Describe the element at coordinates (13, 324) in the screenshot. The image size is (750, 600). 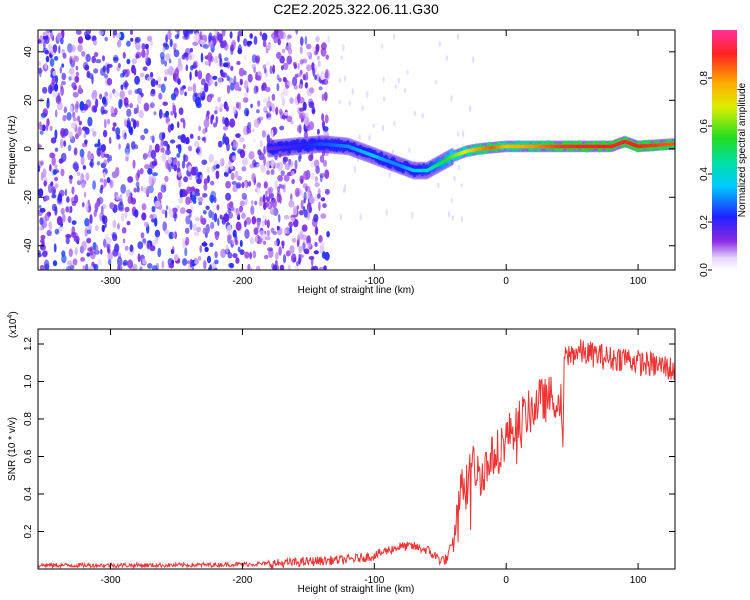
I see `snr-scale-label: (x104)` at that location.